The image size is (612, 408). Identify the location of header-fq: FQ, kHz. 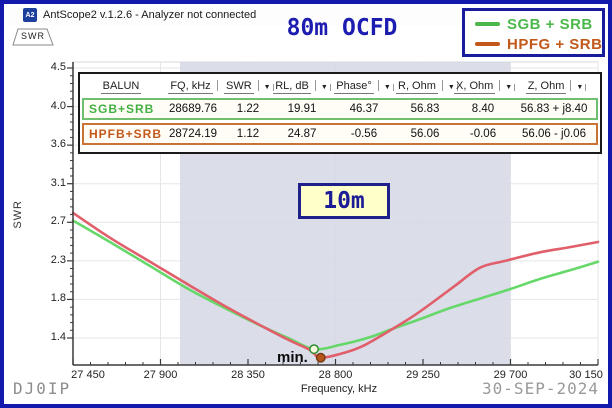
(193, 87).